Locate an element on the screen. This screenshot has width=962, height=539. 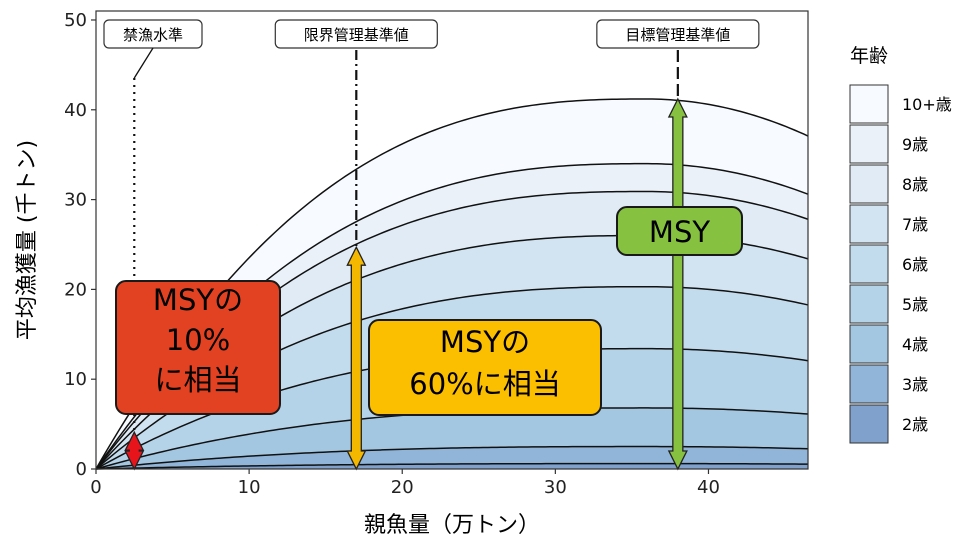
legend-label: 2歳 is located at coordinates (915, 424).